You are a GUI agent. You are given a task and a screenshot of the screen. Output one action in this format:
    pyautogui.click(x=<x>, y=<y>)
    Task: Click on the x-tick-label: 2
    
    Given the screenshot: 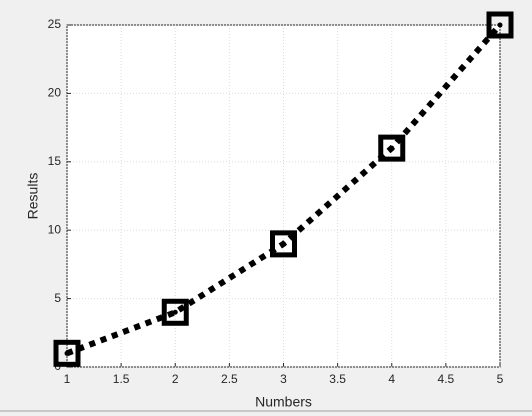 What is the action you would take?
    pyautogui.click(x=175, y=379)
    